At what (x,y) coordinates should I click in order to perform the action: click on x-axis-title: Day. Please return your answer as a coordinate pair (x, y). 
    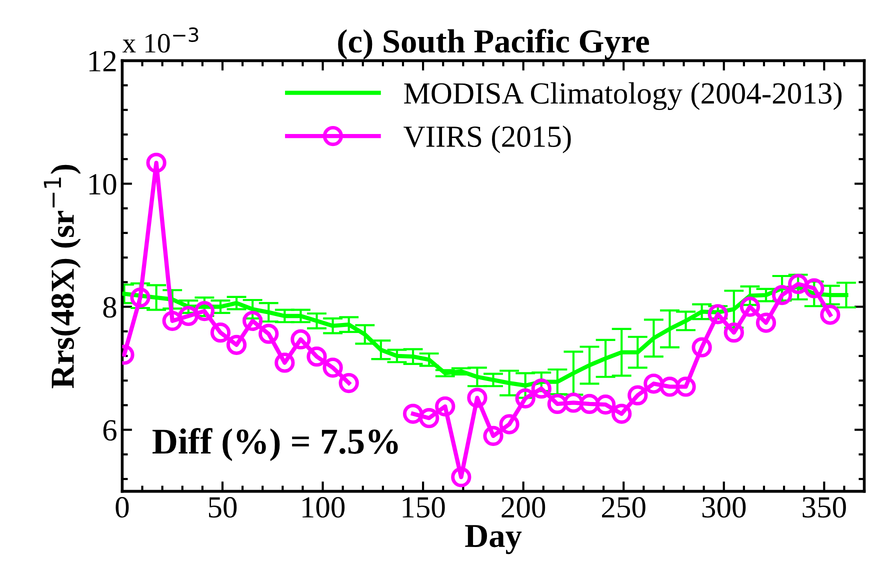
    Looking at the image, I should click on (493, 539).